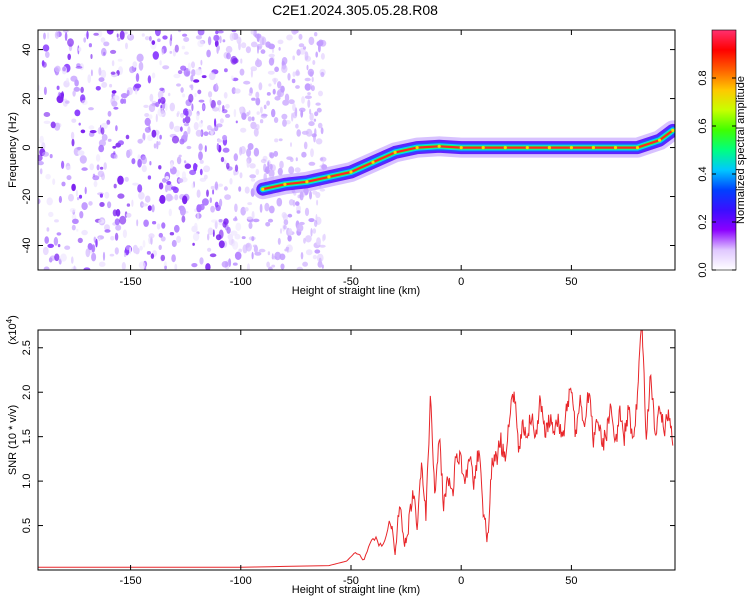 This screenshot has height=605, width=750. Describe the element at coordinates (241, 282) in the screenshot. I see `x-tick-label: -100` at that location.